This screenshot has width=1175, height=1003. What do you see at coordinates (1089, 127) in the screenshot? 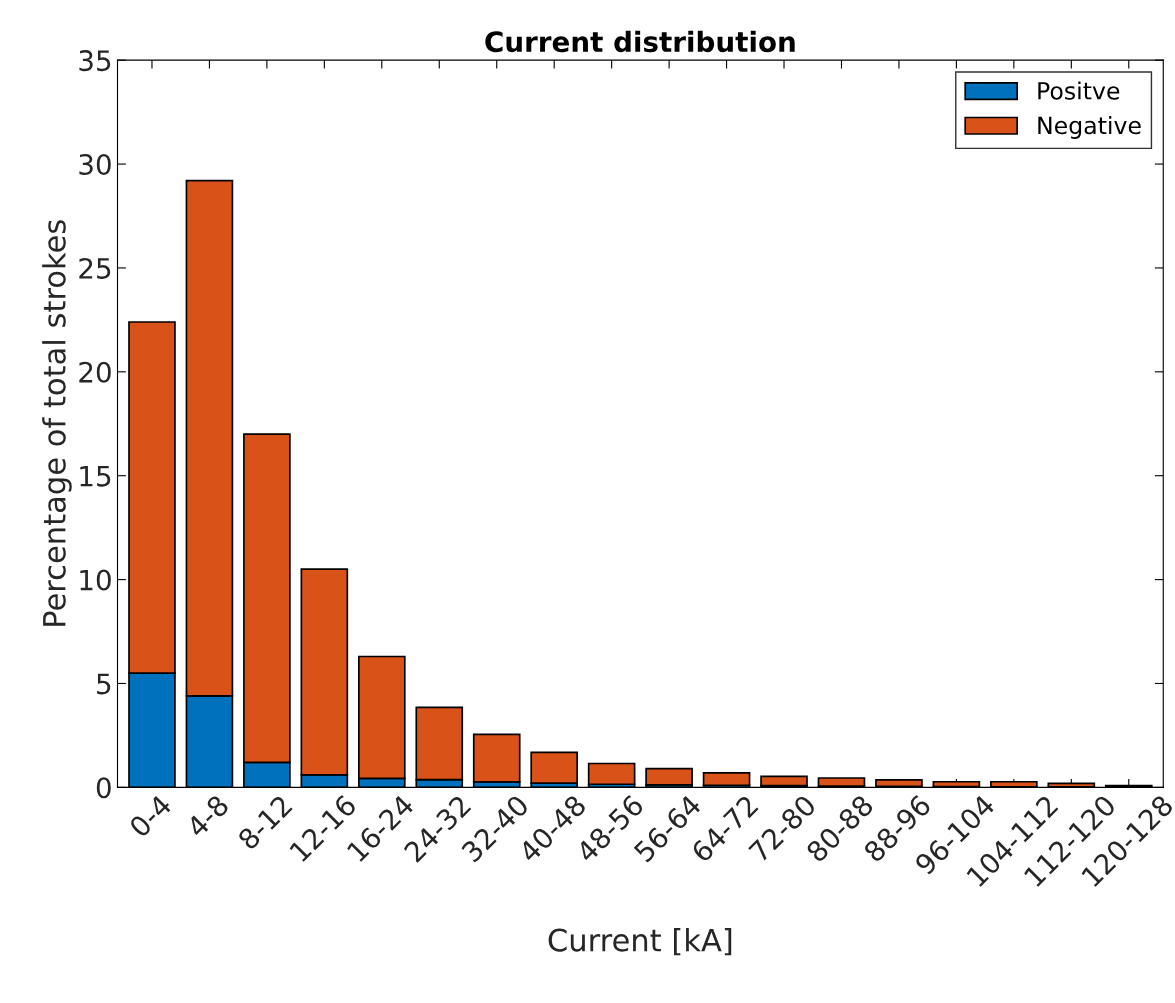
I see `legend-label: Negative` at bounding box center [1089, 127].